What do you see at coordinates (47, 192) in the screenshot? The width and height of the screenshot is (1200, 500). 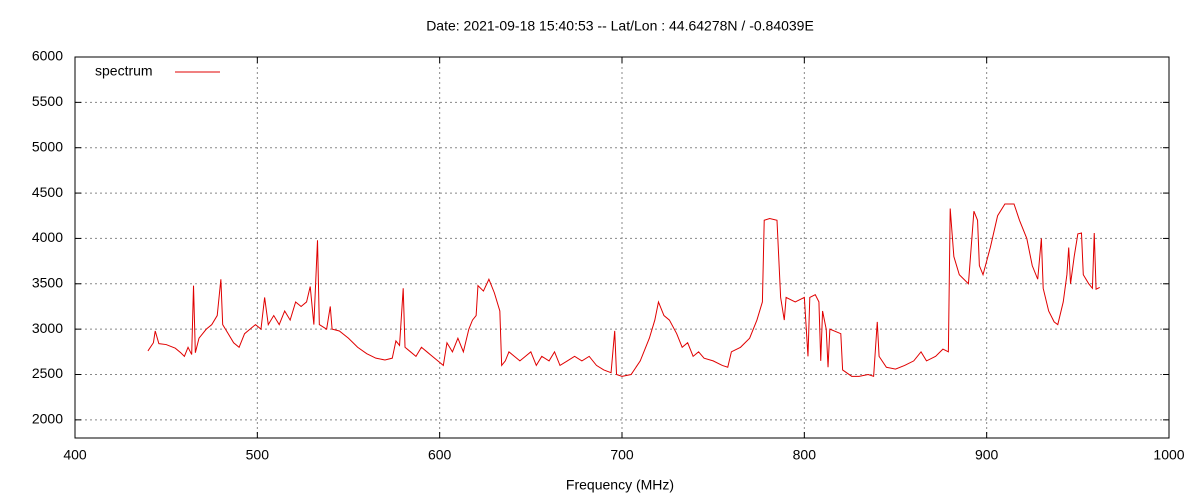 I see `y-tick-label: 4500` at bounding box center [47, 192].